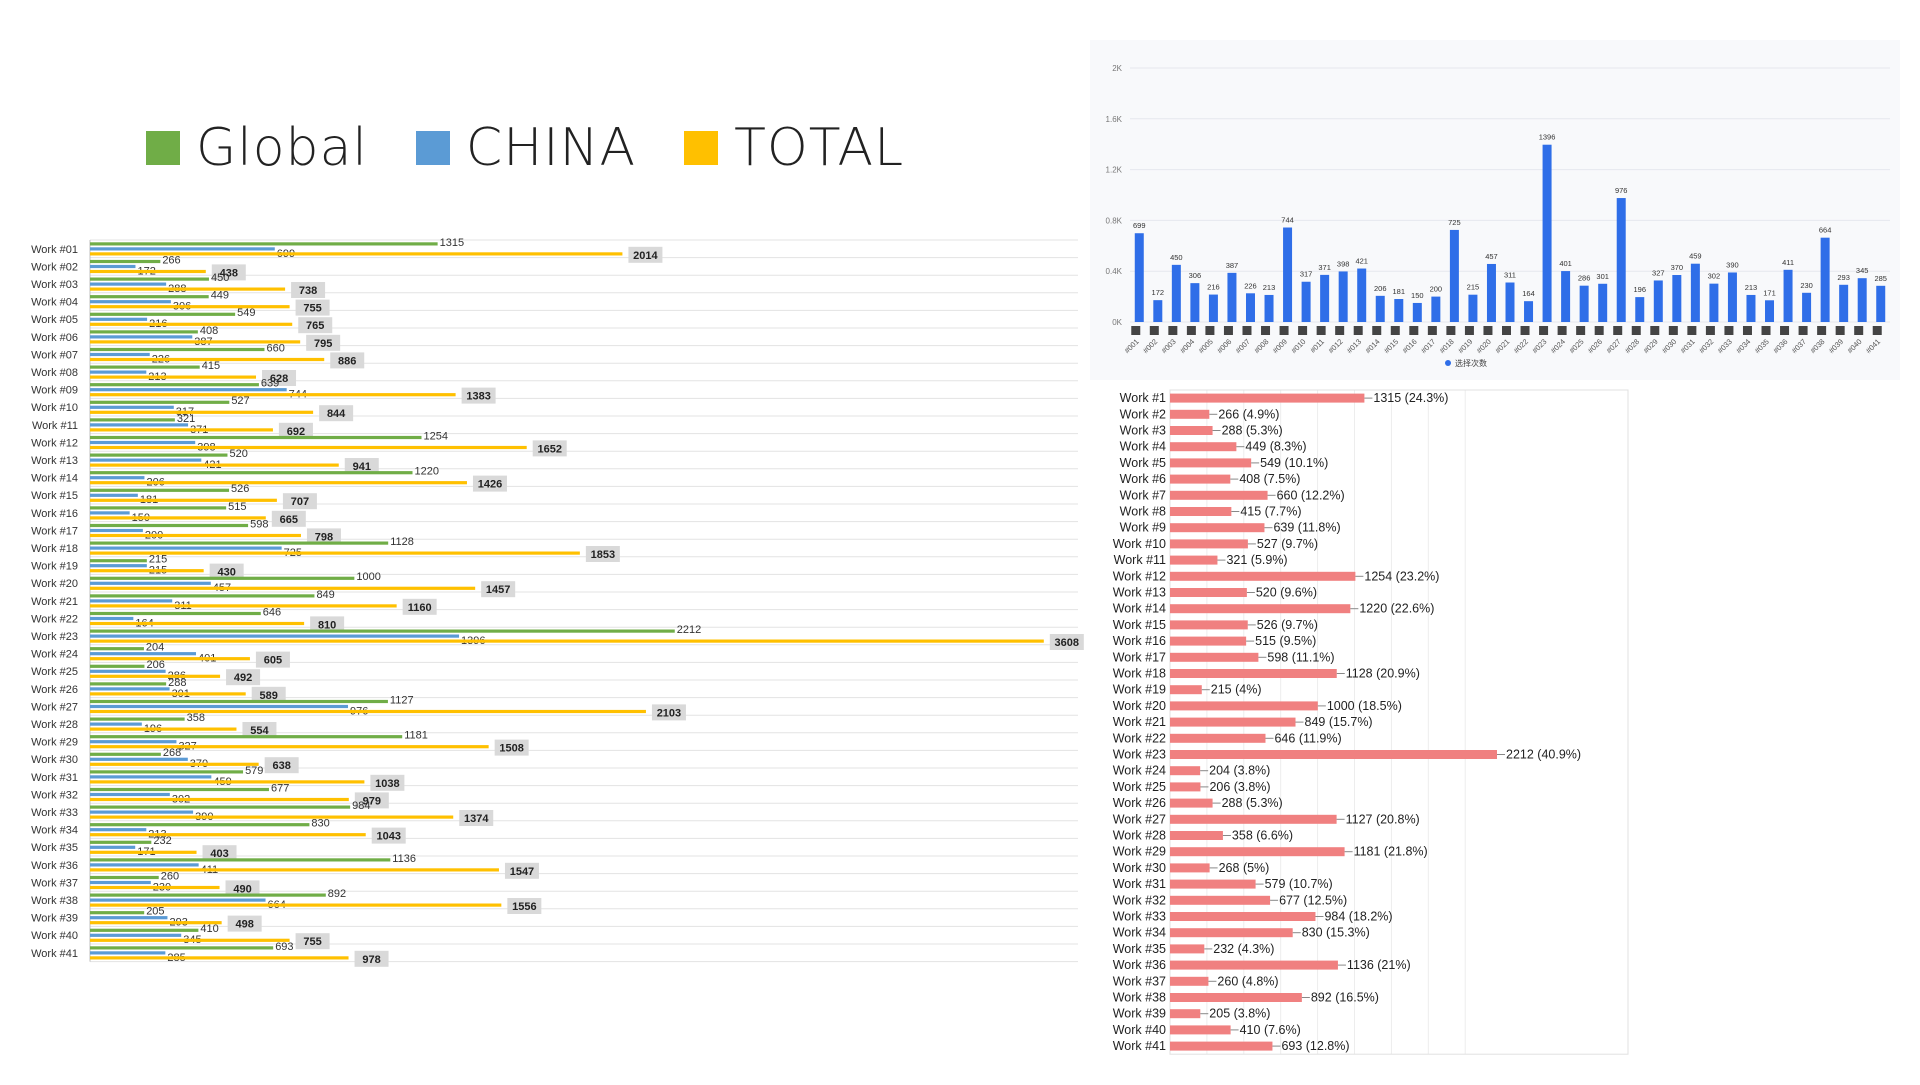  I want to click on data-label-global: 515, so click(237, 507).